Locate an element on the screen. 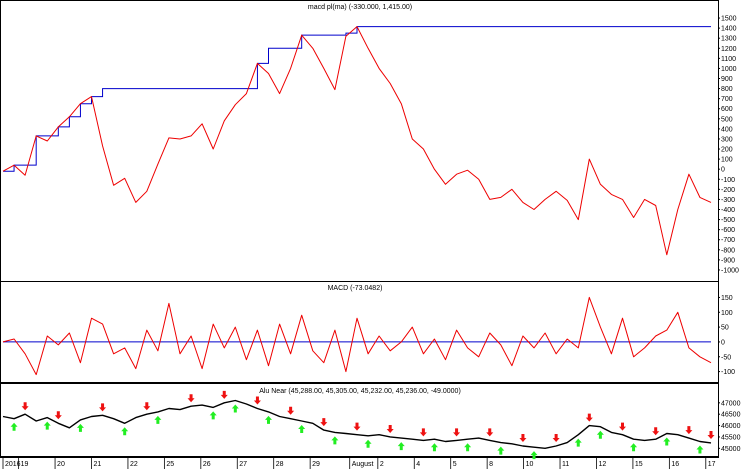 Image resolution: width=750 pixels, height=469 pixels. x-tick-label: 21 is located at coordinates (98, 464).